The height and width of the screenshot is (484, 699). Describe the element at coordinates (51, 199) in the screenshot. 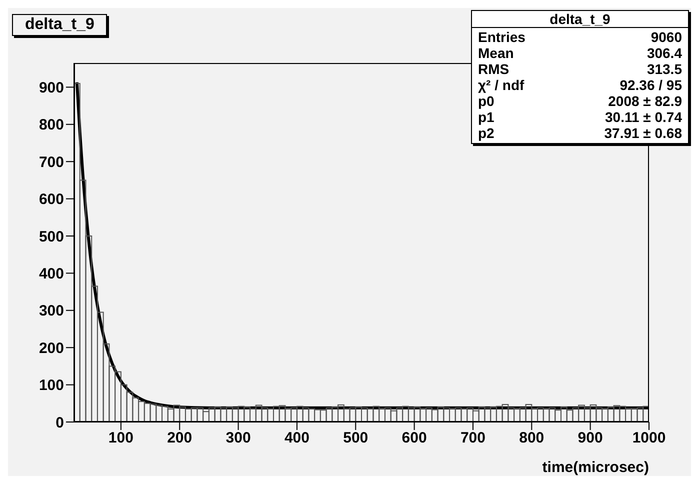

I see `y-tick-label: 600` at that location.